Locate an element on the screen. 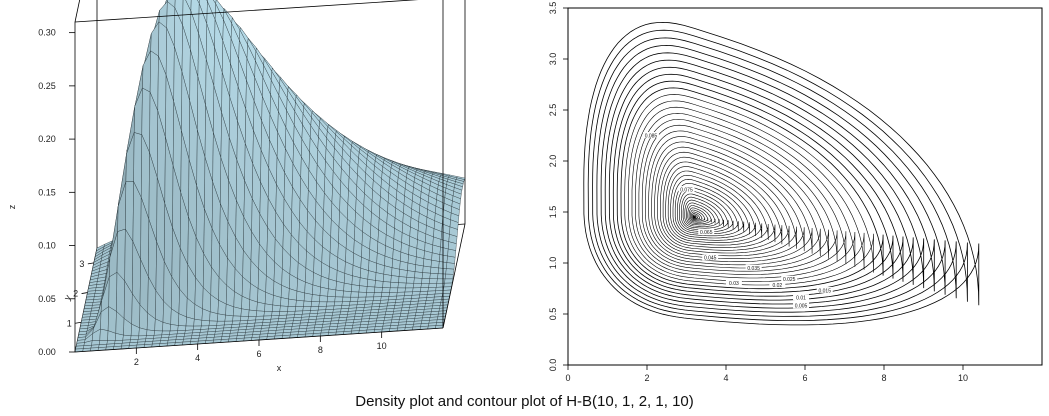 Image resolution: width=1049 pixels, height=416 pixels. contour-x-tick-label: 0 is located at coordinates (567, 378).